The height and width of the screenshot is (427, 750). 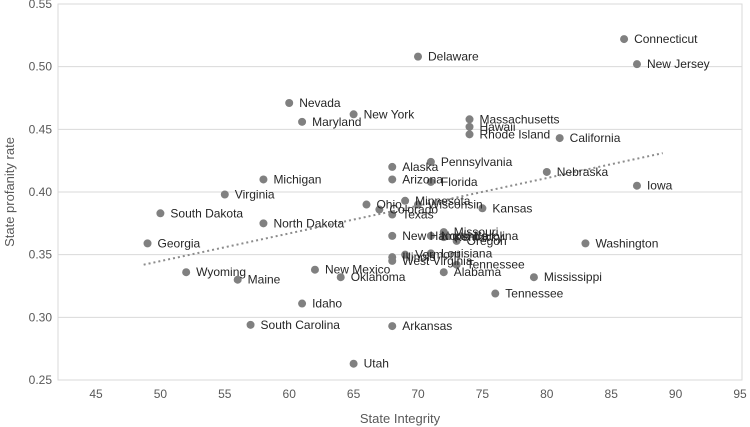 I want to click on point-label: New York, so click(x=390, y=114).